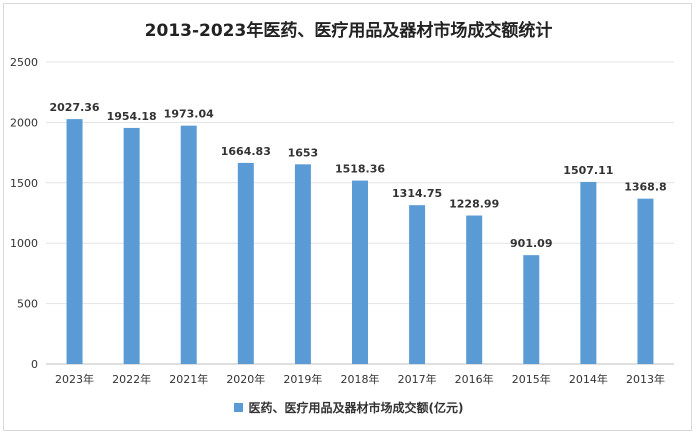 This screenshot has height=436, width=697. What do you see at coordinates (531, 243) in the screenshot?
I see `data-label: 901.09` at bounding box center [531, 243].